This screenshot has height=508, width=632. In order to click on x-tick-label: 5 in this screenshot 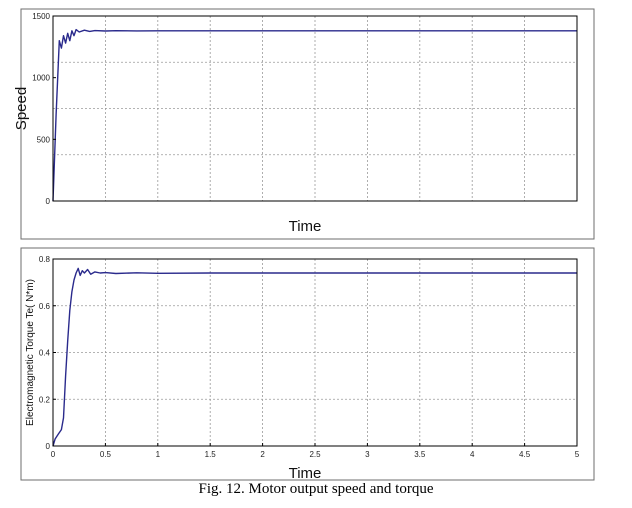, I will do `click(577, 454)`.